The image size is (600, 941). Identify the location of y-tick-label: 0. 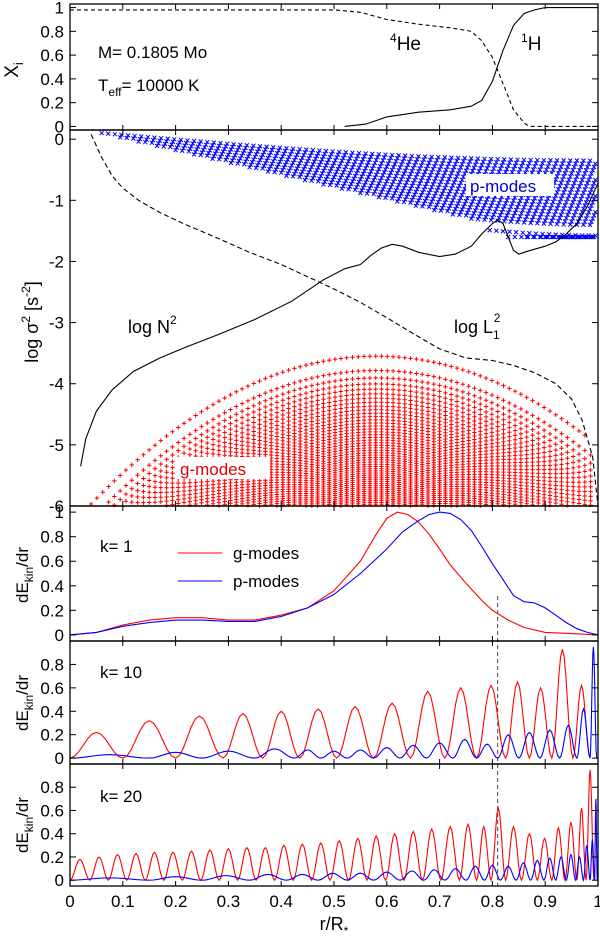
(59, 880).